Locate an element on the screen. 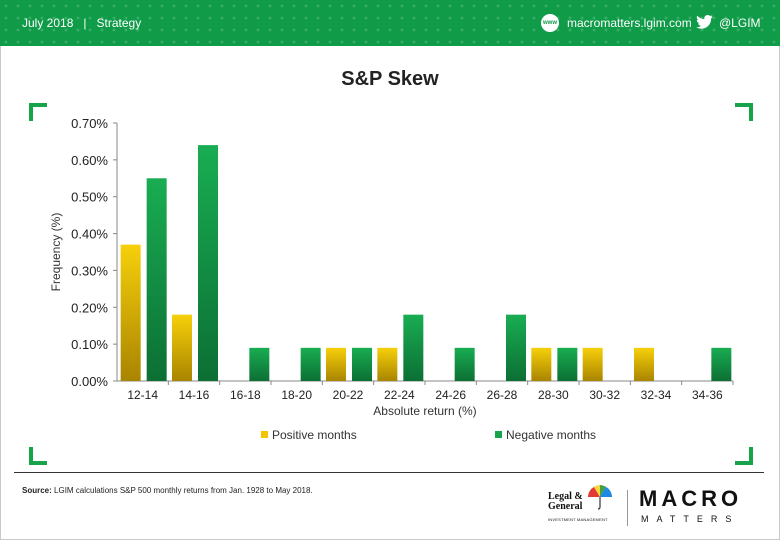 Image resolution: width=780 pixels, height=540 pixels. x-tick-label: 18-20 is located at coordinates (296, 395).